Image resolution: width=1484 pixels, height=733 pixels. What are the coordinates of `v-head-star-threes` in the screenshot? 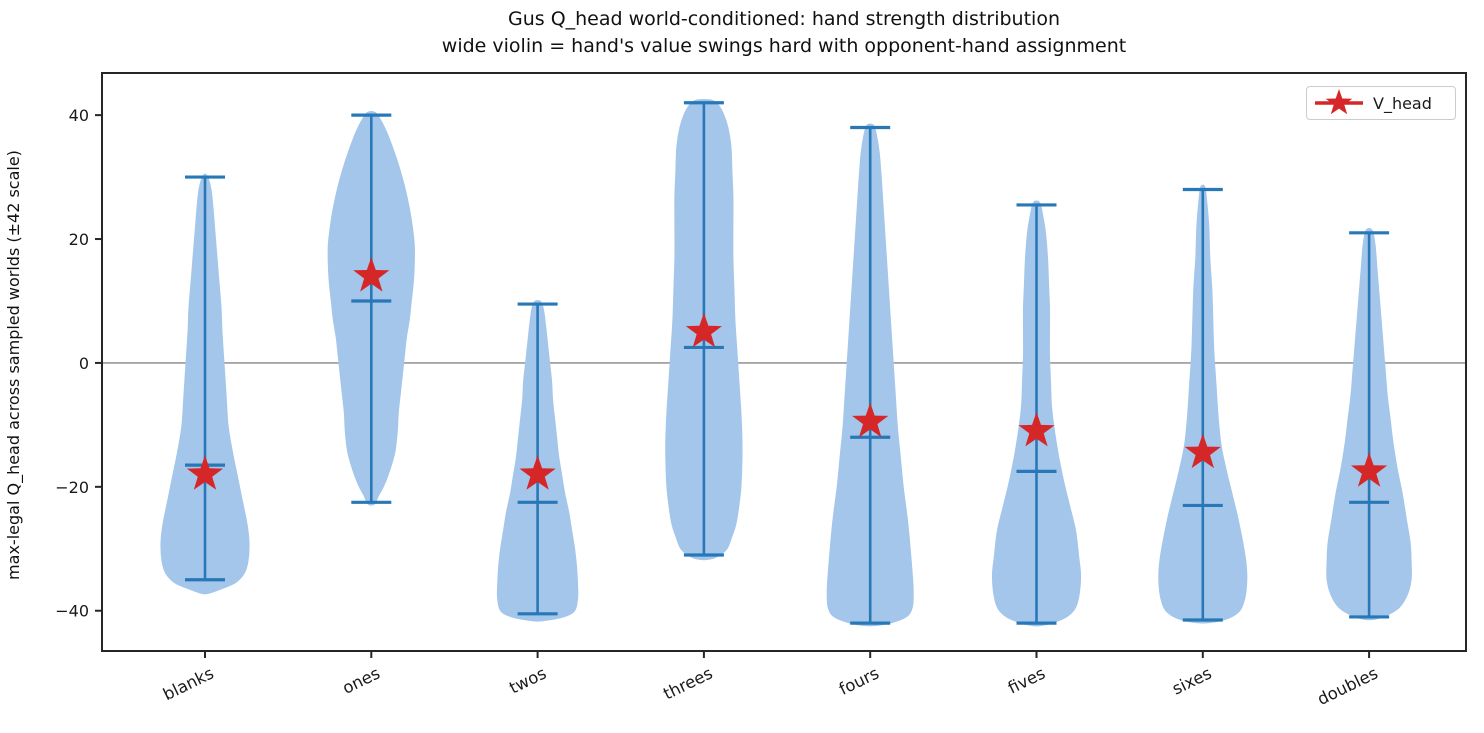 It's located at (703, 330).